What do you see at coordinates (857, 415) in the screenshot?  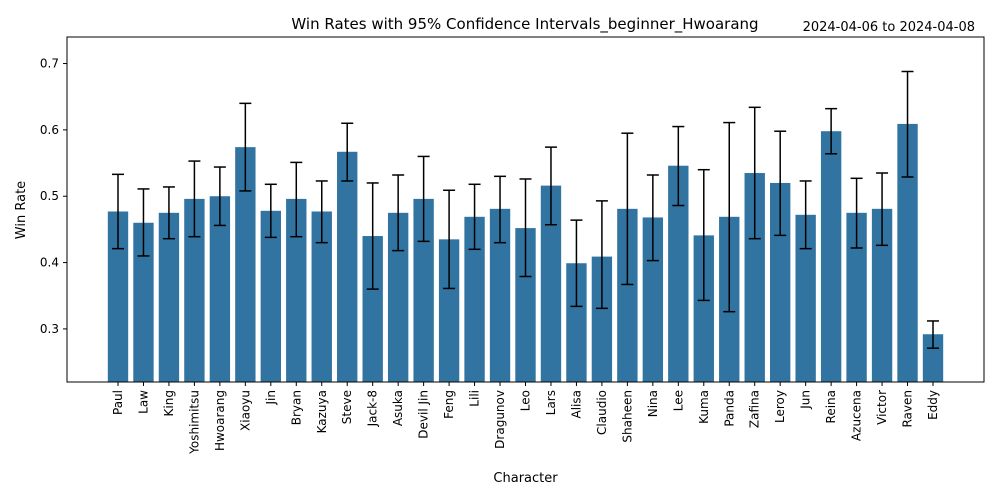 I see `x-tick-label: Azucena` at bounding box center [857, 415].